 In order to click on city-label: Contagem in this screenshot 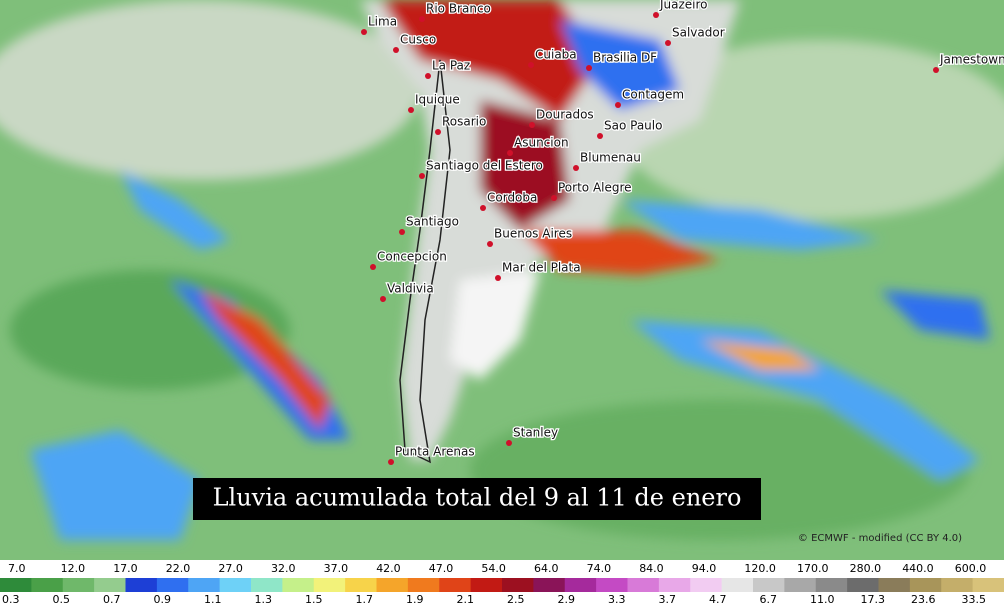, I will do `click(653, 95)`.